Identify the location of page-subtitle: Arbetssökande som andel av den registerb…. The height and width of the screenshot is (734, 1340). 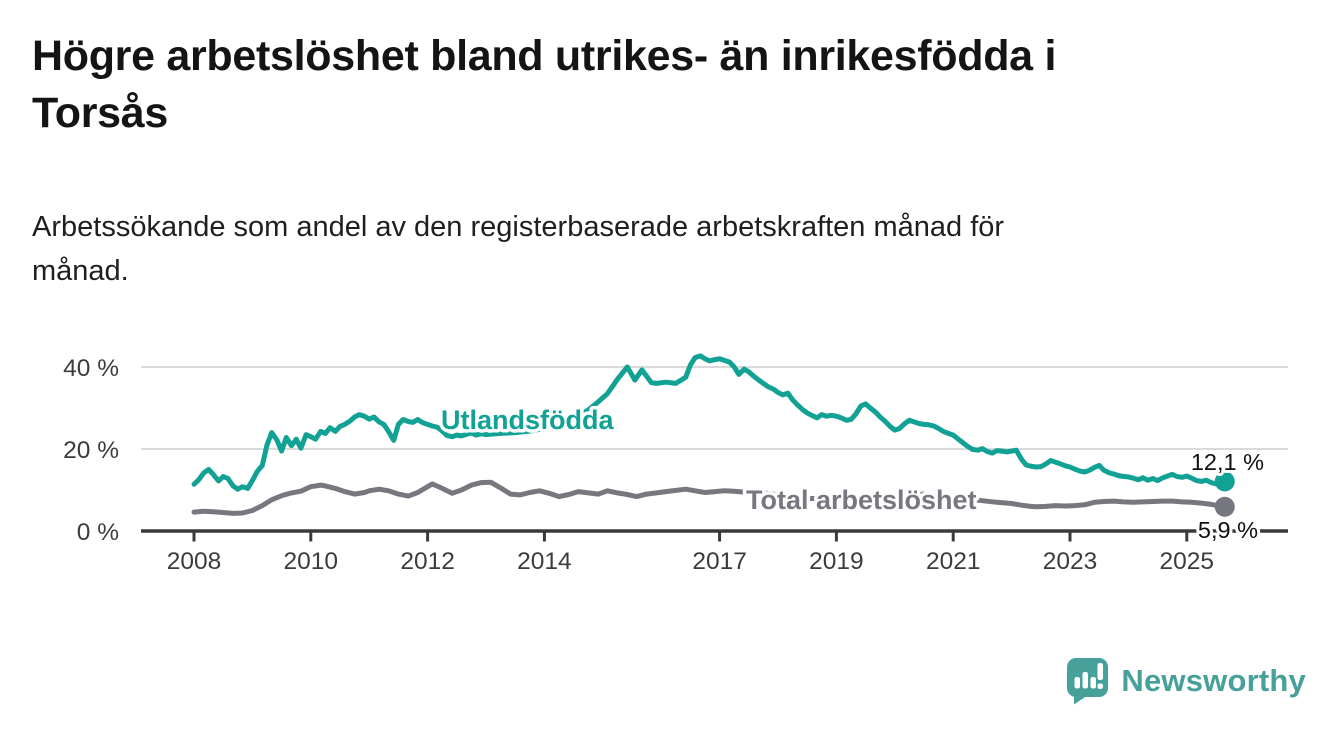
(642, 249).